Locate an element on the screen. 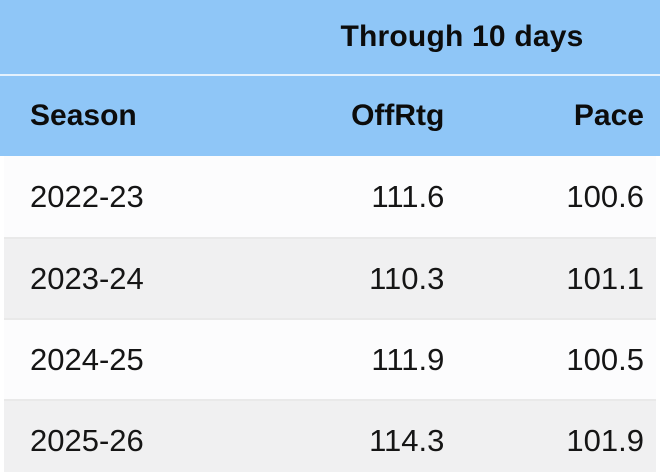 This screenshot has width=660, height=472. pace-cell: 100.6 is located at coordinates (605, 196).